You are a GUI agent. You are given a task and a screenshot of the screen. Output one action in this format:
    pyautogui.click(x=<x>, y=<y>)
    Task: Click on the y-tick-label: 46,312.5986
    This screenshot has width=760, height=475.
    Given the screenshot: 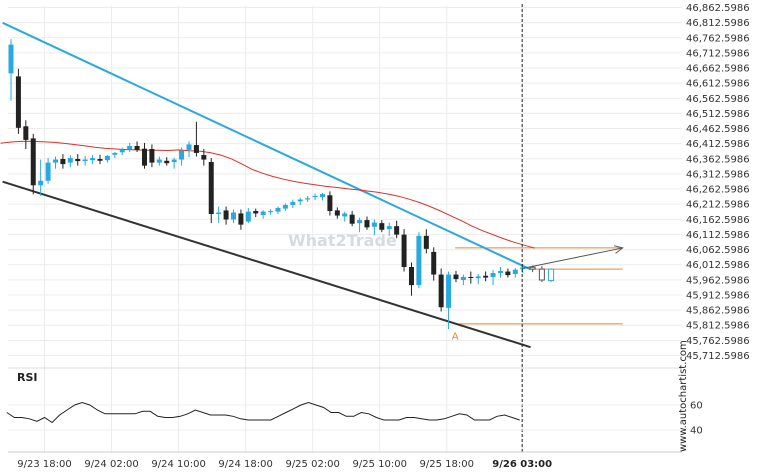 What is the action you would take?
    pyautogui.click(x=718, y=174)
    